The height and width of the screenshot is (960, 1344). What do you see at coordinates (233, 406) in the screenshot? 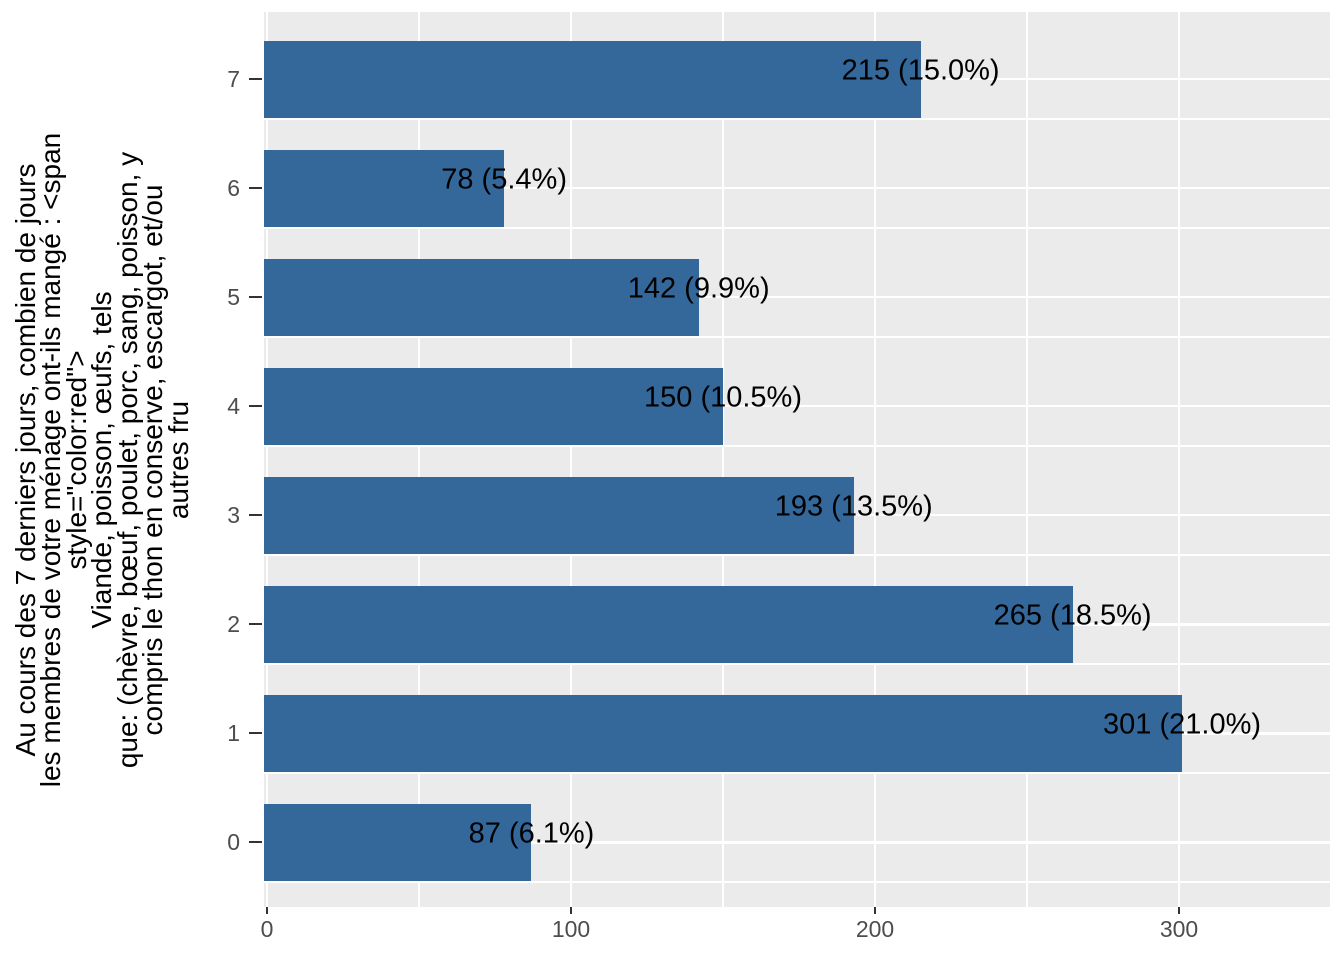
I see `y-tick-label: 4` at bounding box center [233, 406].